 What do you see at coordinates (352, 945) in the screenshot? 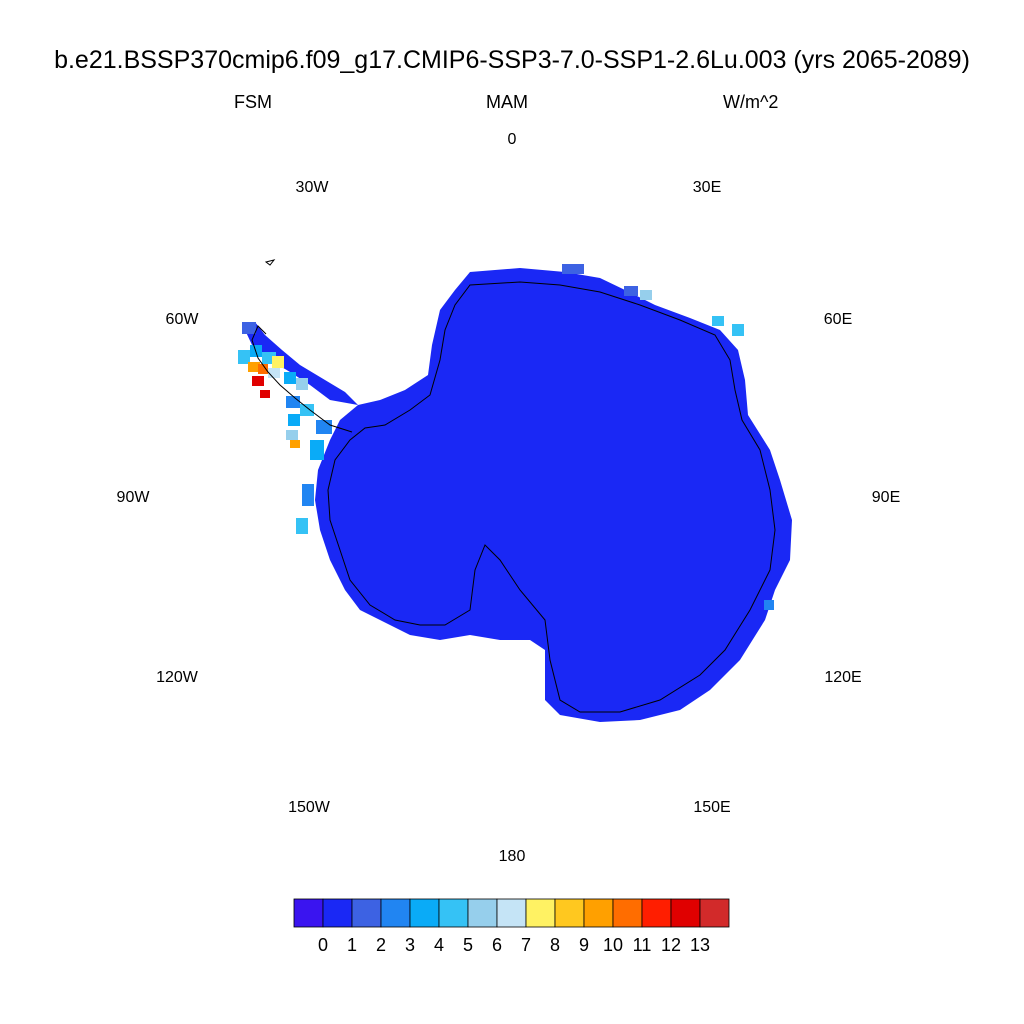
I see `colorbar-tick-label: 1` at bounding box center [352, 945].